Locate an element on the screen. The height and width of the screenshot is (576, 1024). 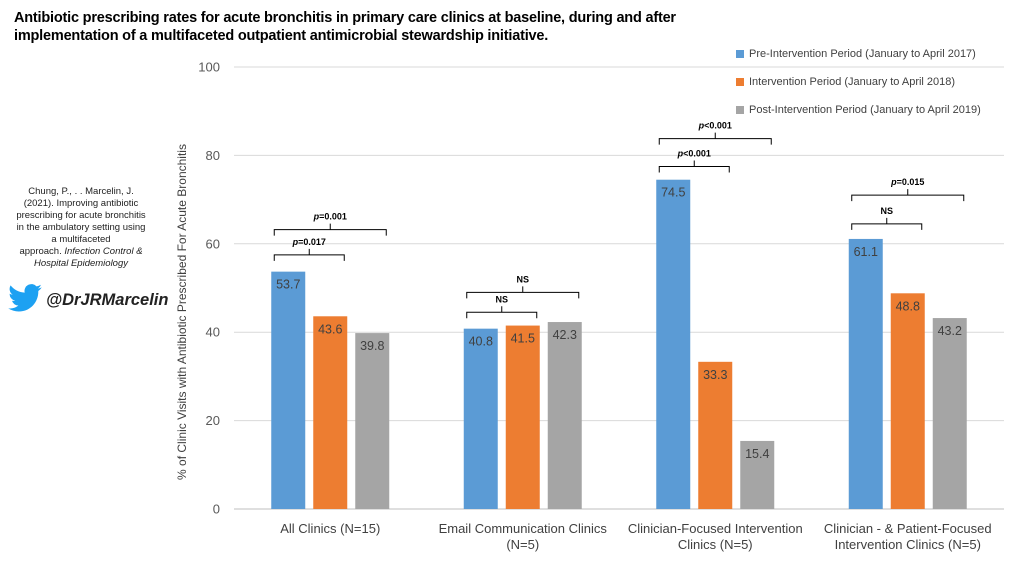
journal-name: Hospital Epidemiology is located at coordinates (81, 263).